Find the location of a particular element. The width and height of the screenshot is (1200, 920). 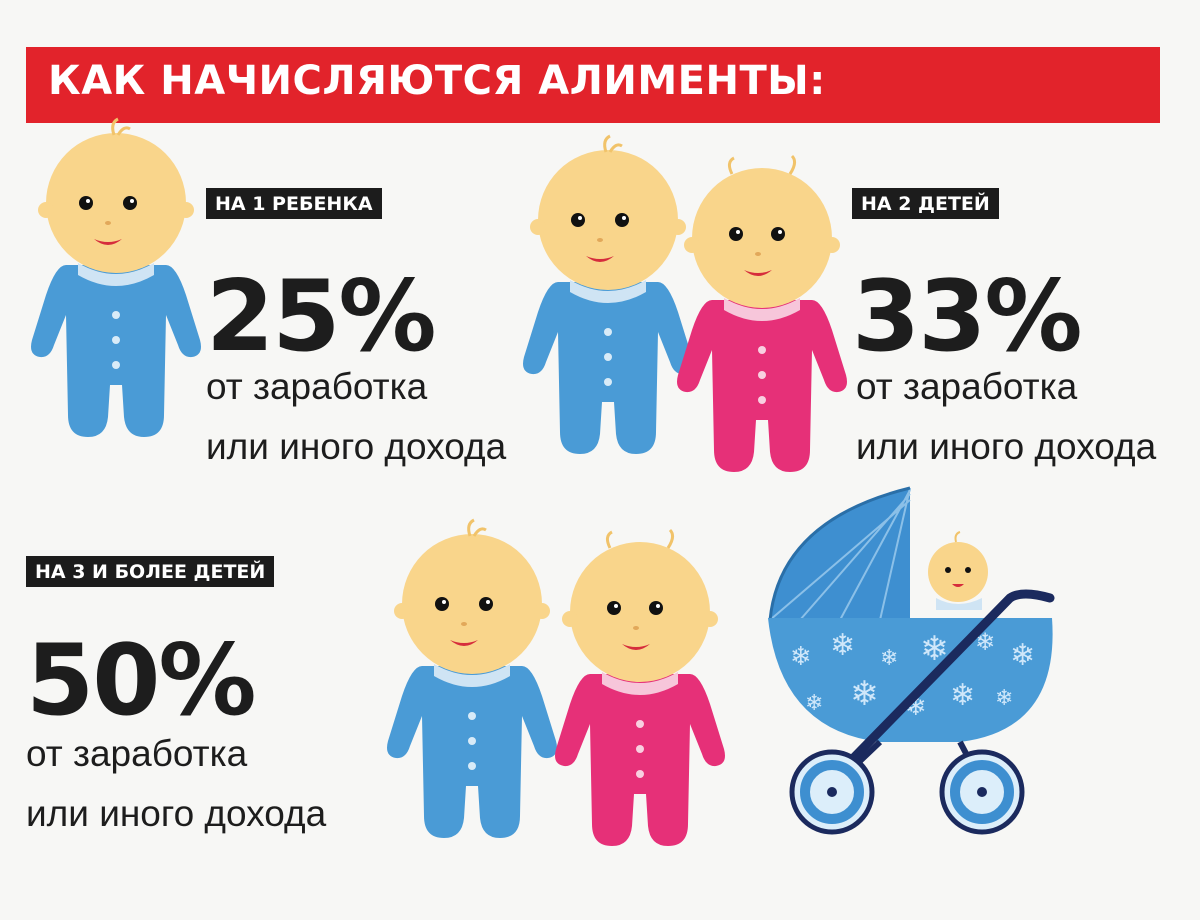

percent-three-children: 50% is located at coordinates (141, 681).